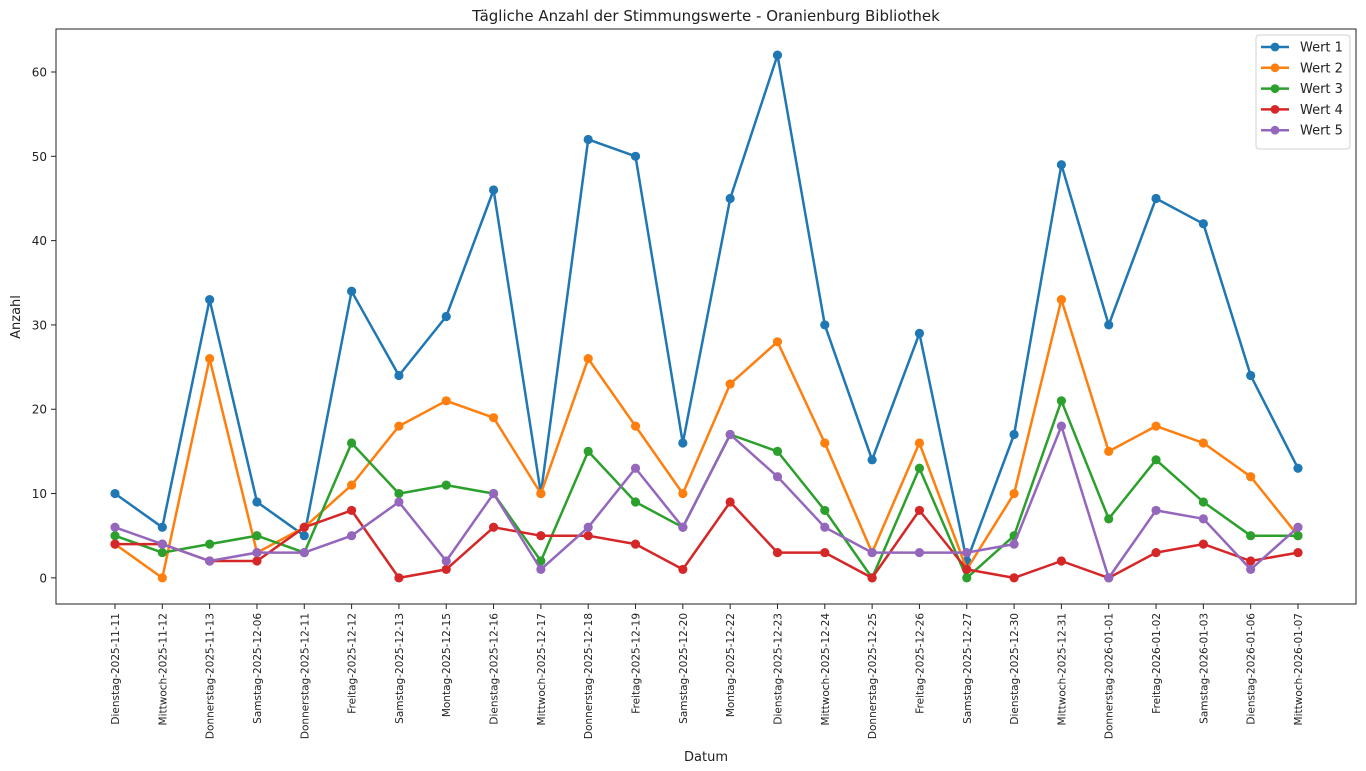 This screenshot has width=1366, height=771. What do you see at coordinates (43, 578) in the screenshot?
I see `y-tick-label: 0` at bounding box center [43, 578].